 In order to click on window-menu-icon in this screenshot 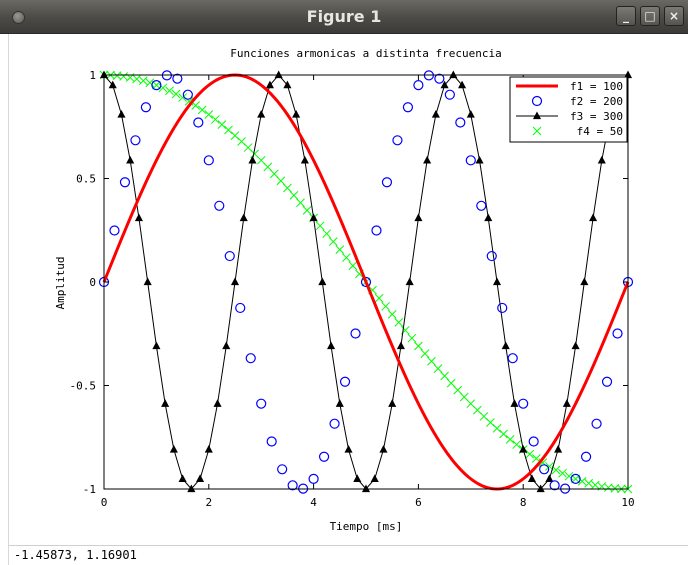, I will do `click(18, 17)`.